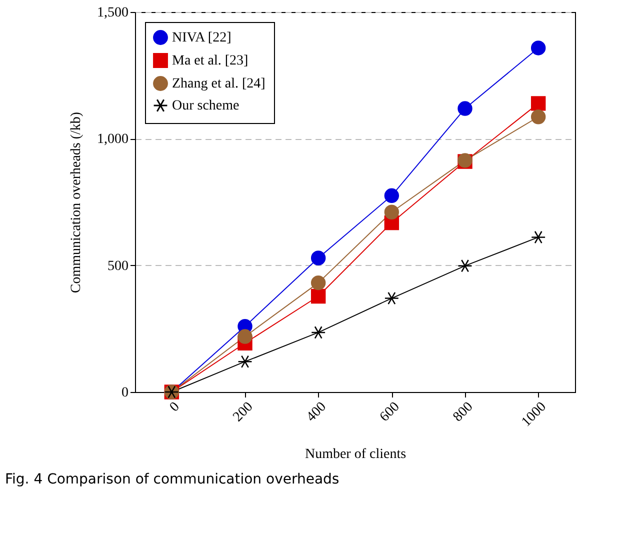 The image size is (627, 542). I want to click on x-tick-label: 600, so click(390, 412).